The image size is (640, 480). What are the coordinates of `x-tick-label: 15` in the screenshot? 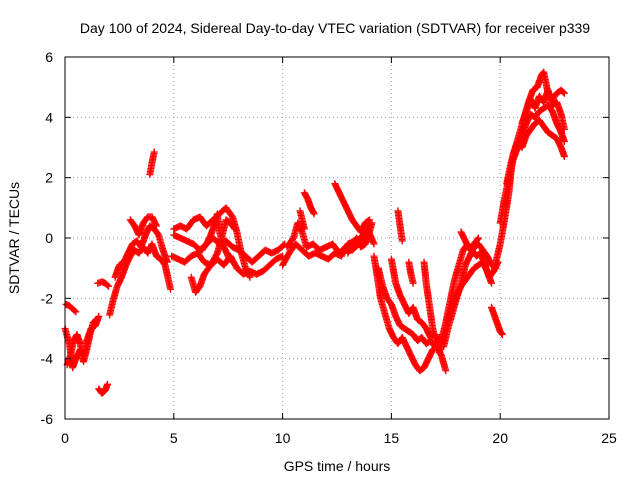 It's located at (392, 438).